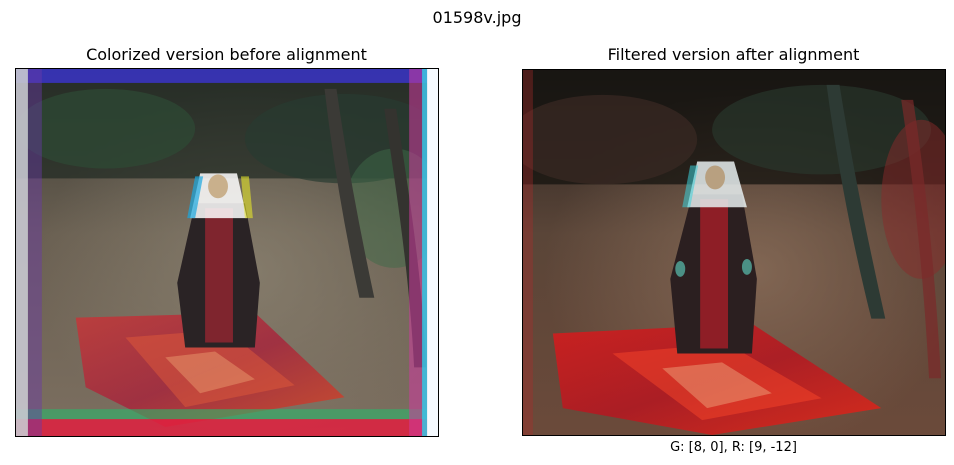  What do you see at coordinates (477, 17) in the screenshot?
I see `figure-title: 01598v.jpg` at bounding box center [477, 17].